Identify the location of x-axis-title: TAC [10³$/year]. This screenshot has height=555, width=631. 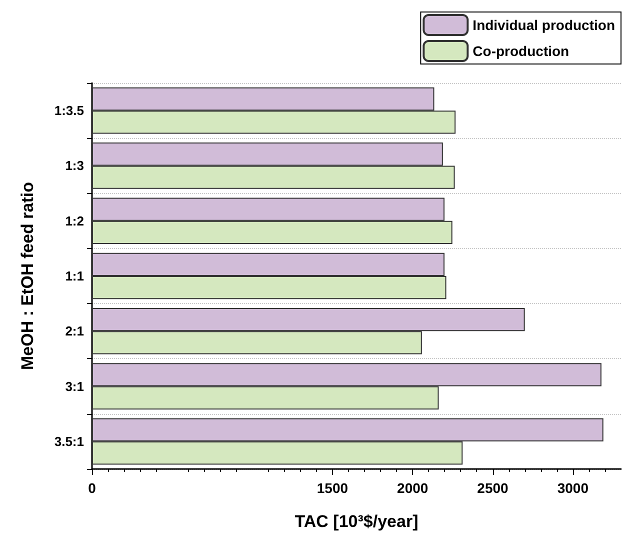
(356, 521).